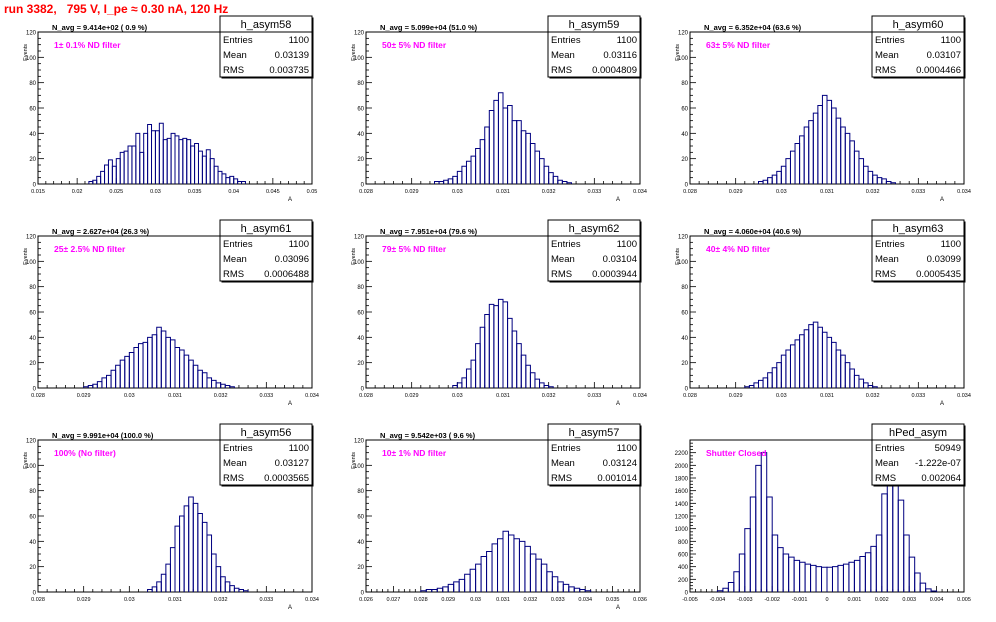  I want to click on x-tick-label: 0.005, so click(964, 600).